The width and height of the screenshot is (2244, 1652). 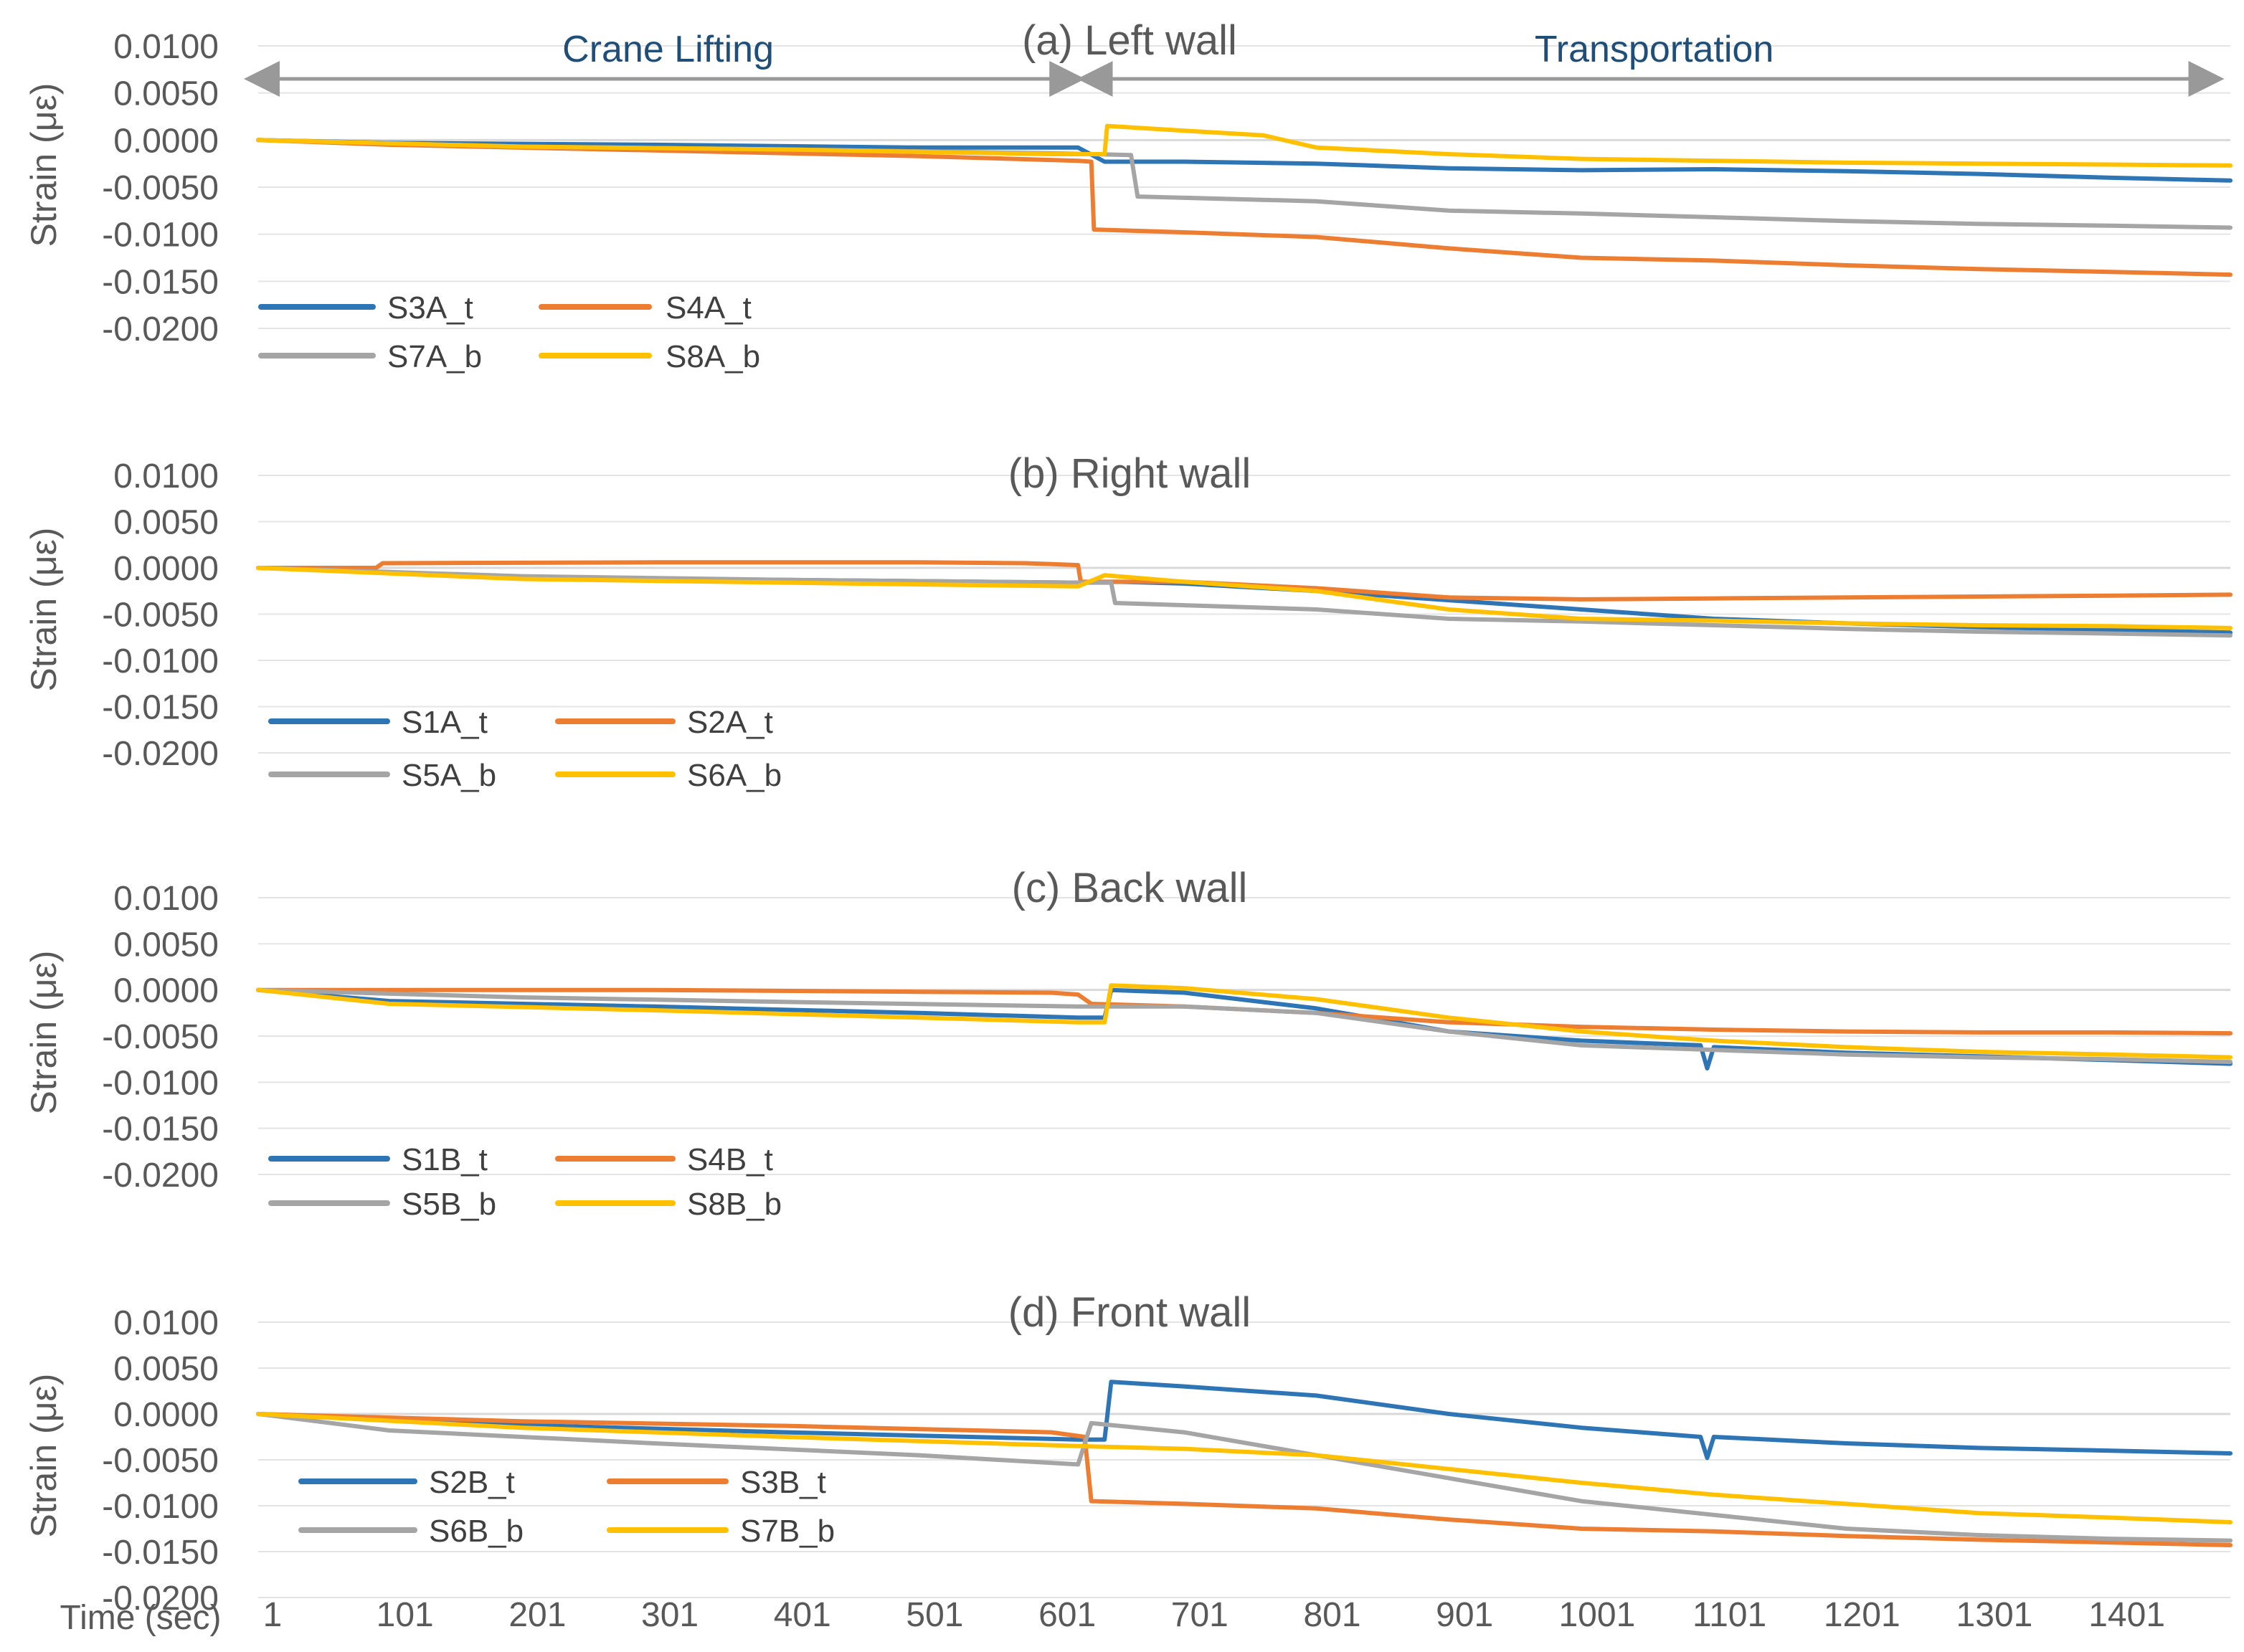 I want to click on legend-label-S2B_t: S2B_t, so click(x=472, y=1482).